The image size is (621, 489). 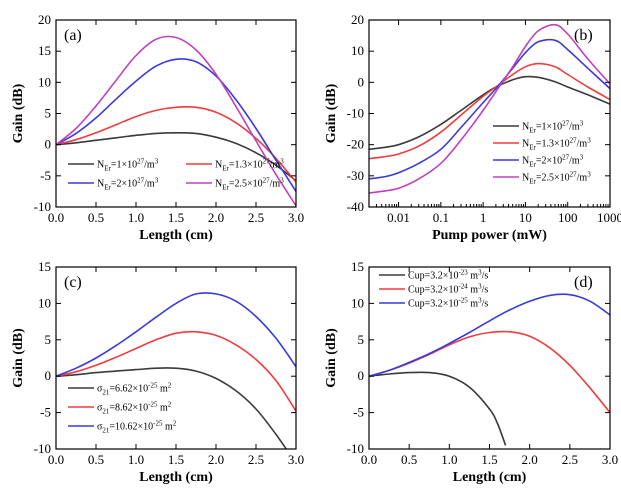 I want to click on x-axis-label: Pump power (mW), so click(x=489, y=235).